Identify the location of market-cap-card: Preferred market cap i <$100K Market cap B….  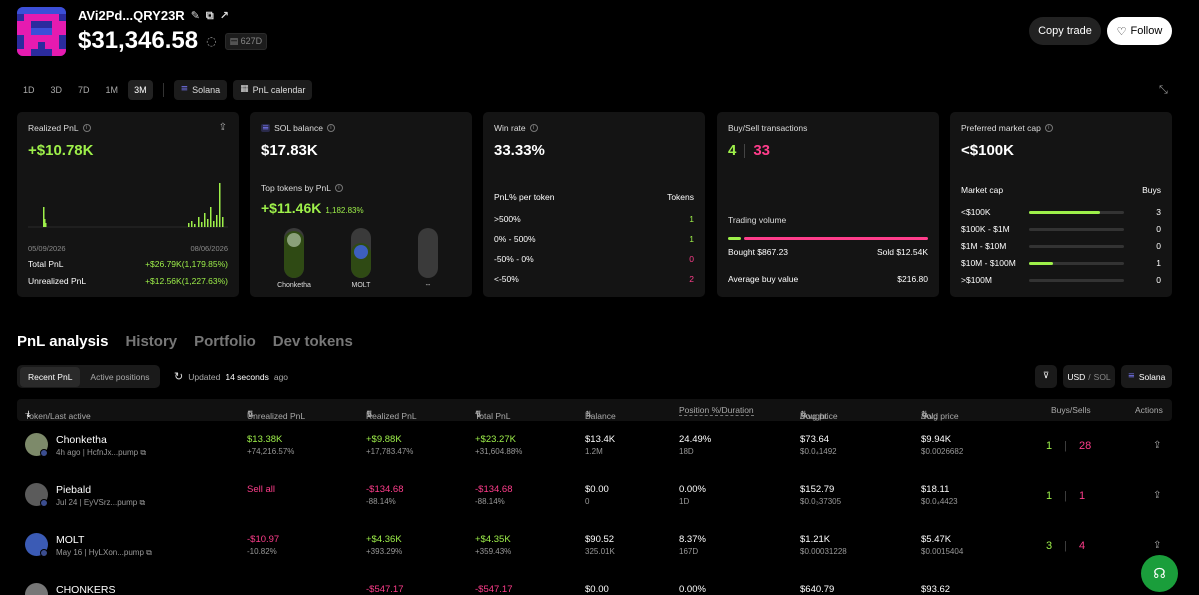
(1061, 204).